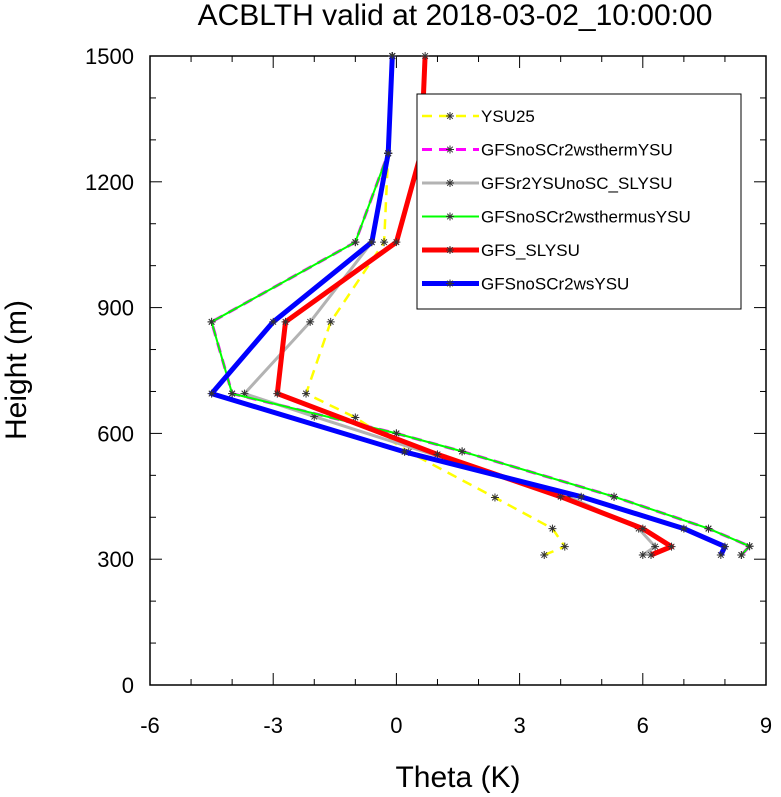 The height and width of the screenshot is (797, 781). Describe the element at coordinates (508, 116) in the screenshot. I see `legend-label: YSU25` at that location.